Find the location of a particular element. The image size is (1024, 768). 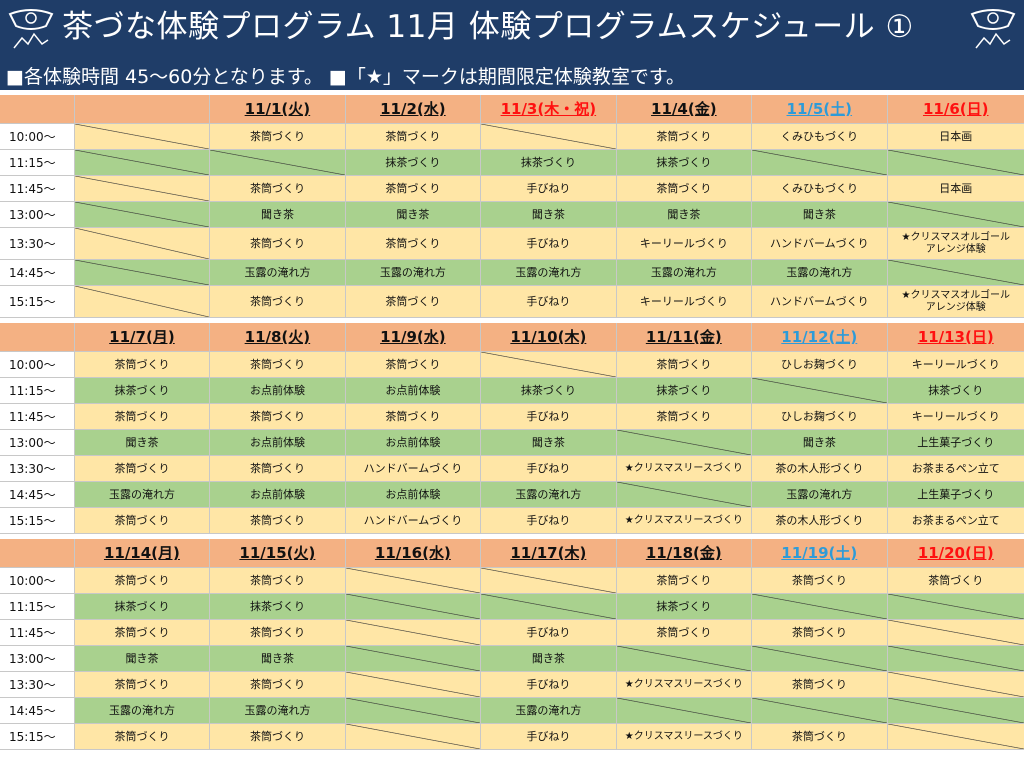

date-header-cell: 11/2(水) is located at coordinates (413, 109).